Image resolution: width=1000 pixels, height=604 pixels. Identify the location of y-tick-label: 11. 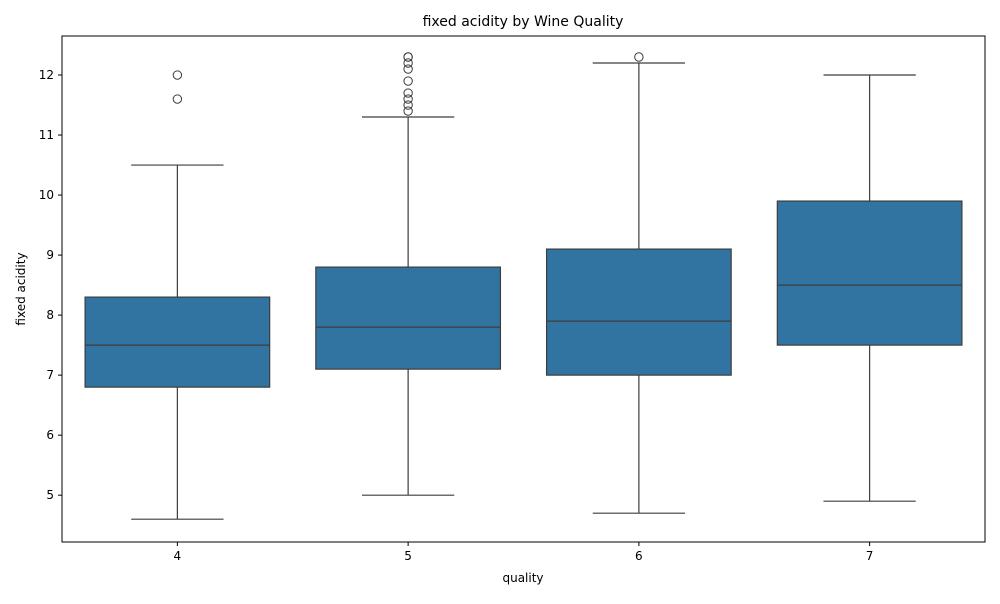
(46, 135).